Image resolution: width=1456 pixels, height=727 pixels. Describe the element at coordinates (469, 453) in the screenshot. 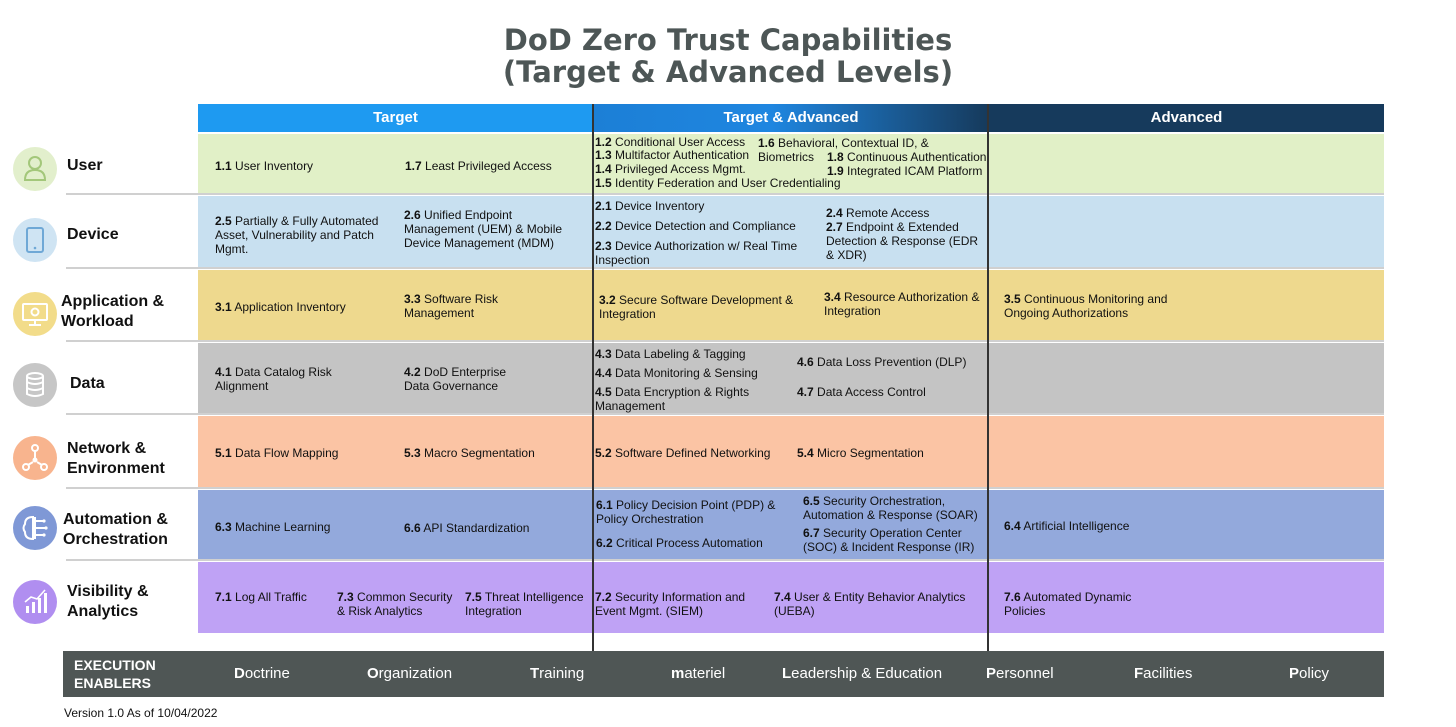

I see `capability-5-3: 5.3 Macro Segmentation` at that location.